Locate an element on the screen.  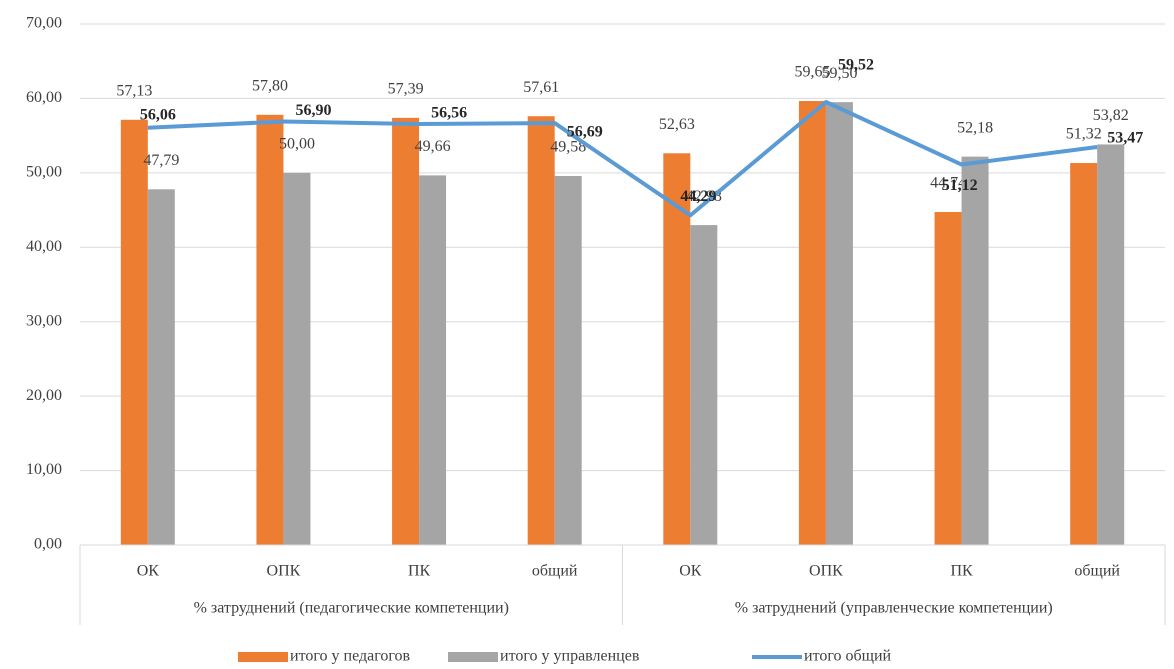
y-tick-label: 0,00 is located at coordinates (48, 544).